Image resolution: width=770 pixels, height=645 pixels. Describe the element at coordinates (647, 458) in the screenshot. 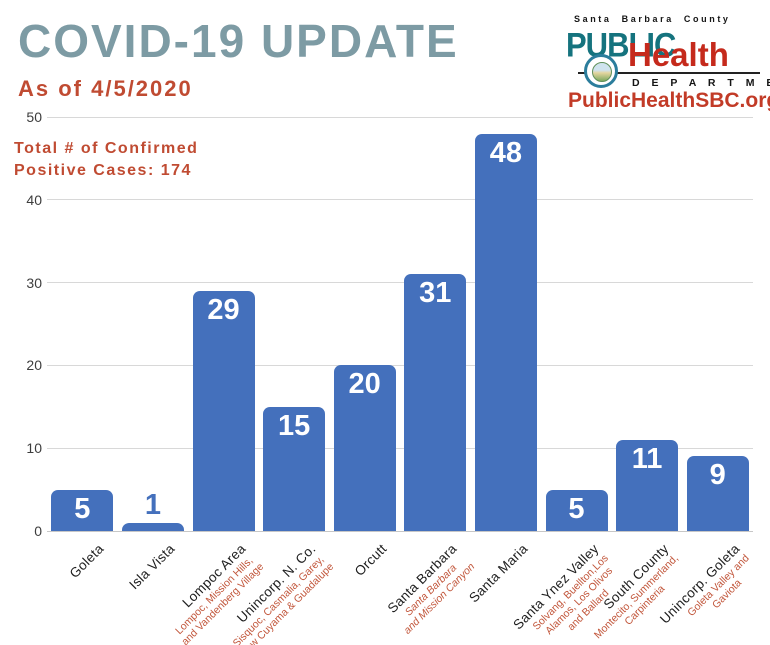

I see `bar-value-label: 11` at that location.